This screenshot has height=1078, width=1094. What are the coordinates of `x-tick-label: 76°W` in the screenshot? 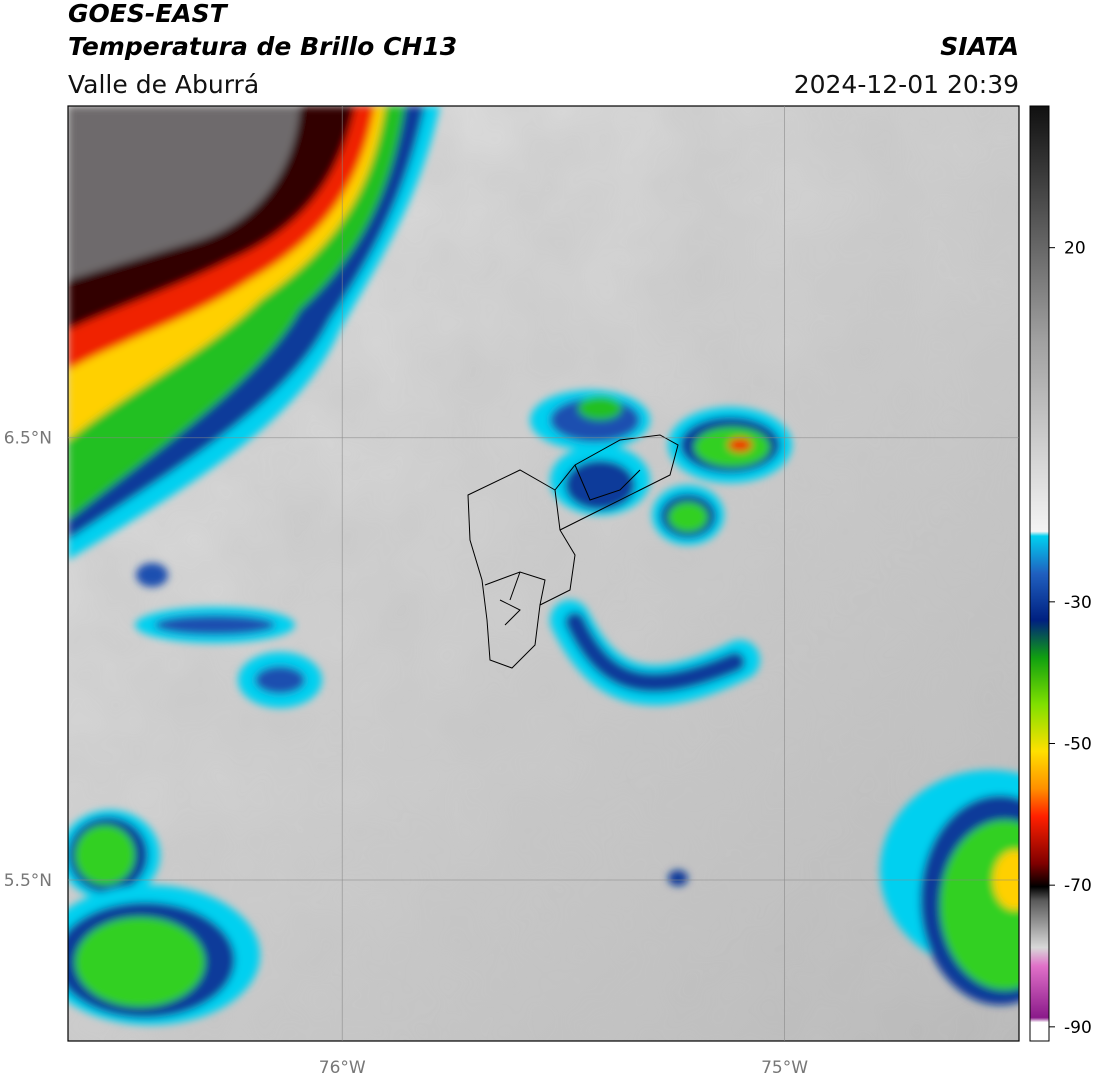 It's located at (342, 1068).